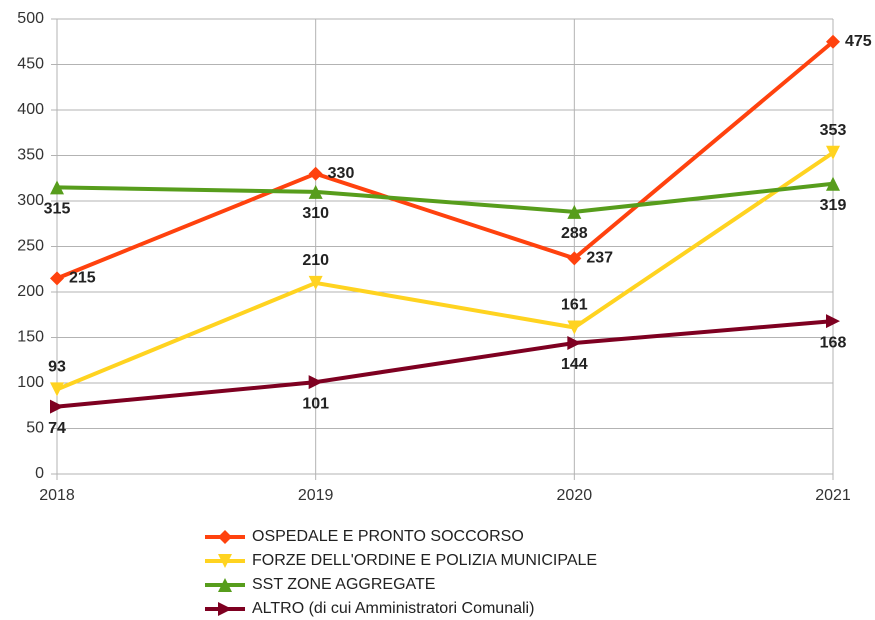 The image size is (875, 620). Describe the element at coordinates (315, 260) in the screenshot. I see `value-label: 210` at that location.